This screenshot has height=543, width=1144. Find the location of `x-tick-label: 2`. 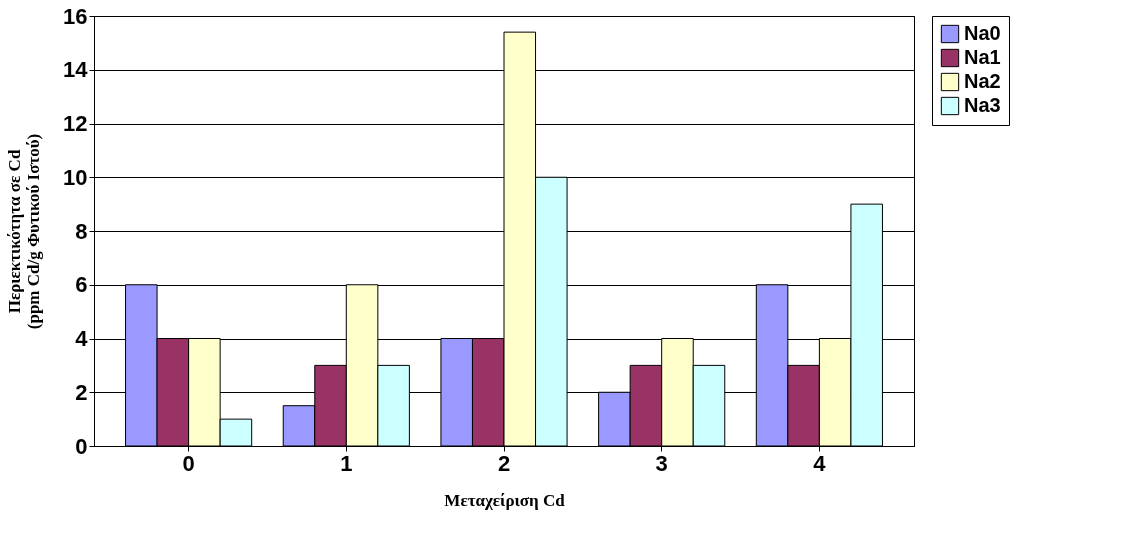

x-tick-label: 2 is located at coordinates (504, 463).